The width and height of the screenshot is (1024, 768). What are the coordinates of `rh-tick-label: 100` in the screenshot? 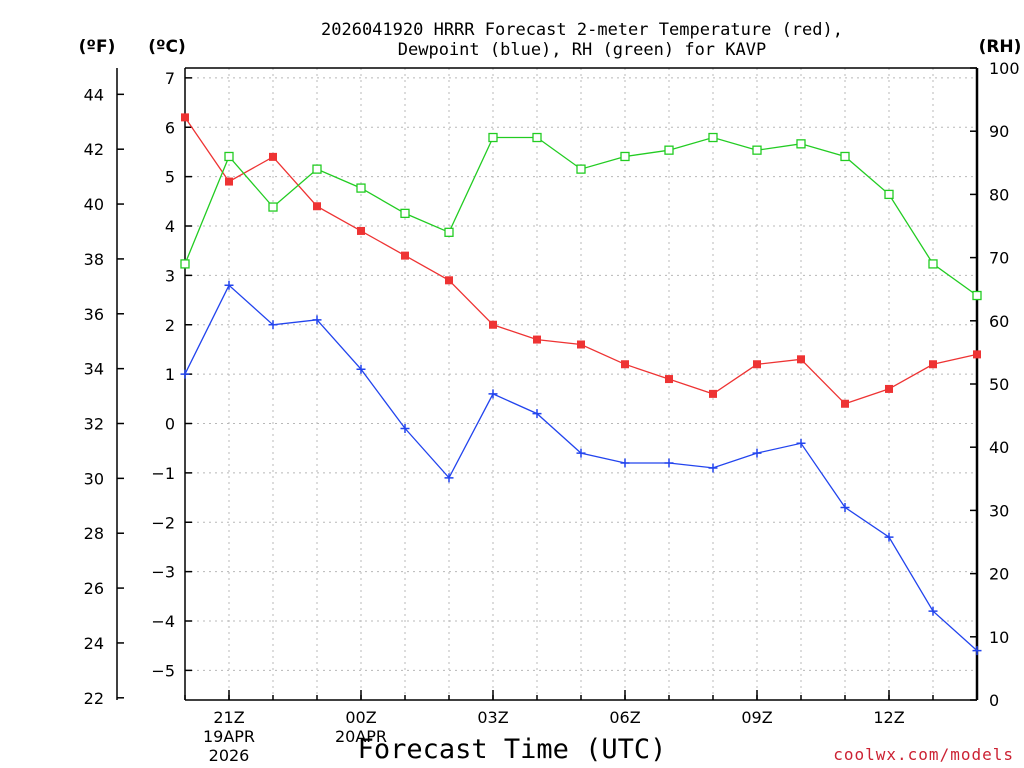 It's located at (1004, 68).